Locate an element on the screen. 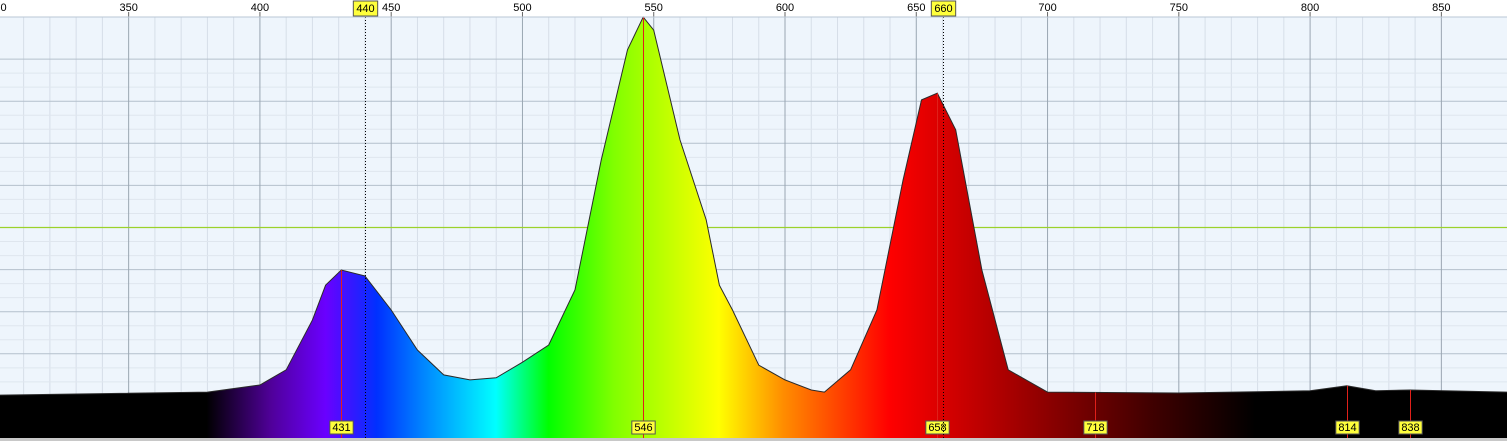 This screenshot has height=441, width=1507. axis-band is located at coordinates (753, 8).